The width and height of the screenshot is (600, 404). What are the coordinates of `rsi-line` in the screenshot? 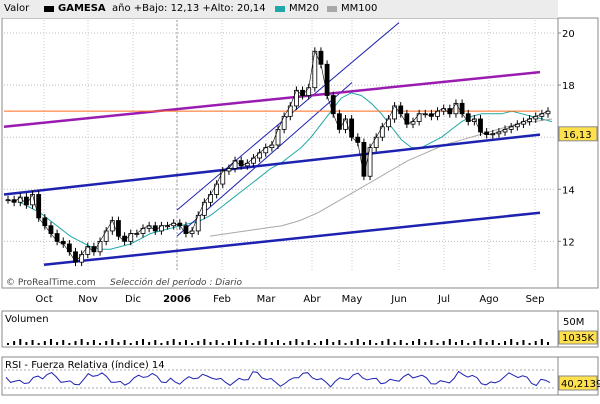 It's located at (278, 379).